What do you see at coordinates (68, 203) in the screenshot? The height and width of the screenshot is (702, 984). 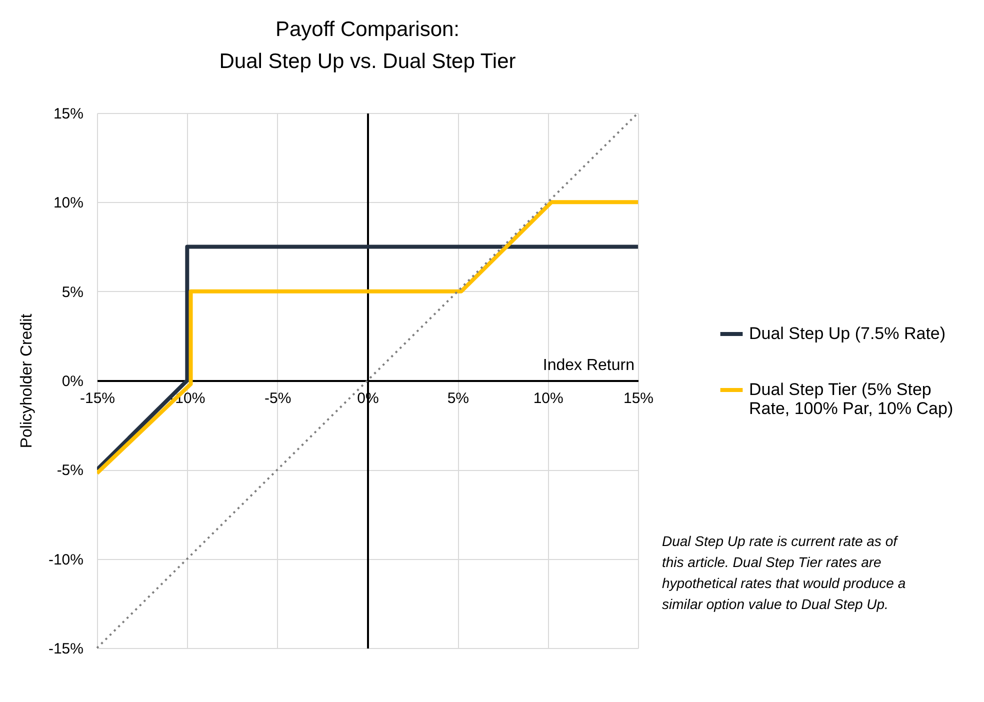 I see `y-tick-label: 10%` at bounding box center [68, 203].